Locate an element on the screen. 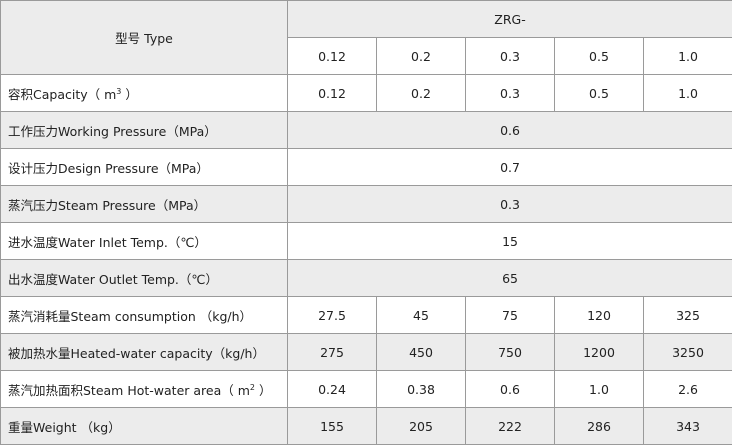  row-label: 工作压力Working Pressure（MPa） is located at coordinates (144, 130).